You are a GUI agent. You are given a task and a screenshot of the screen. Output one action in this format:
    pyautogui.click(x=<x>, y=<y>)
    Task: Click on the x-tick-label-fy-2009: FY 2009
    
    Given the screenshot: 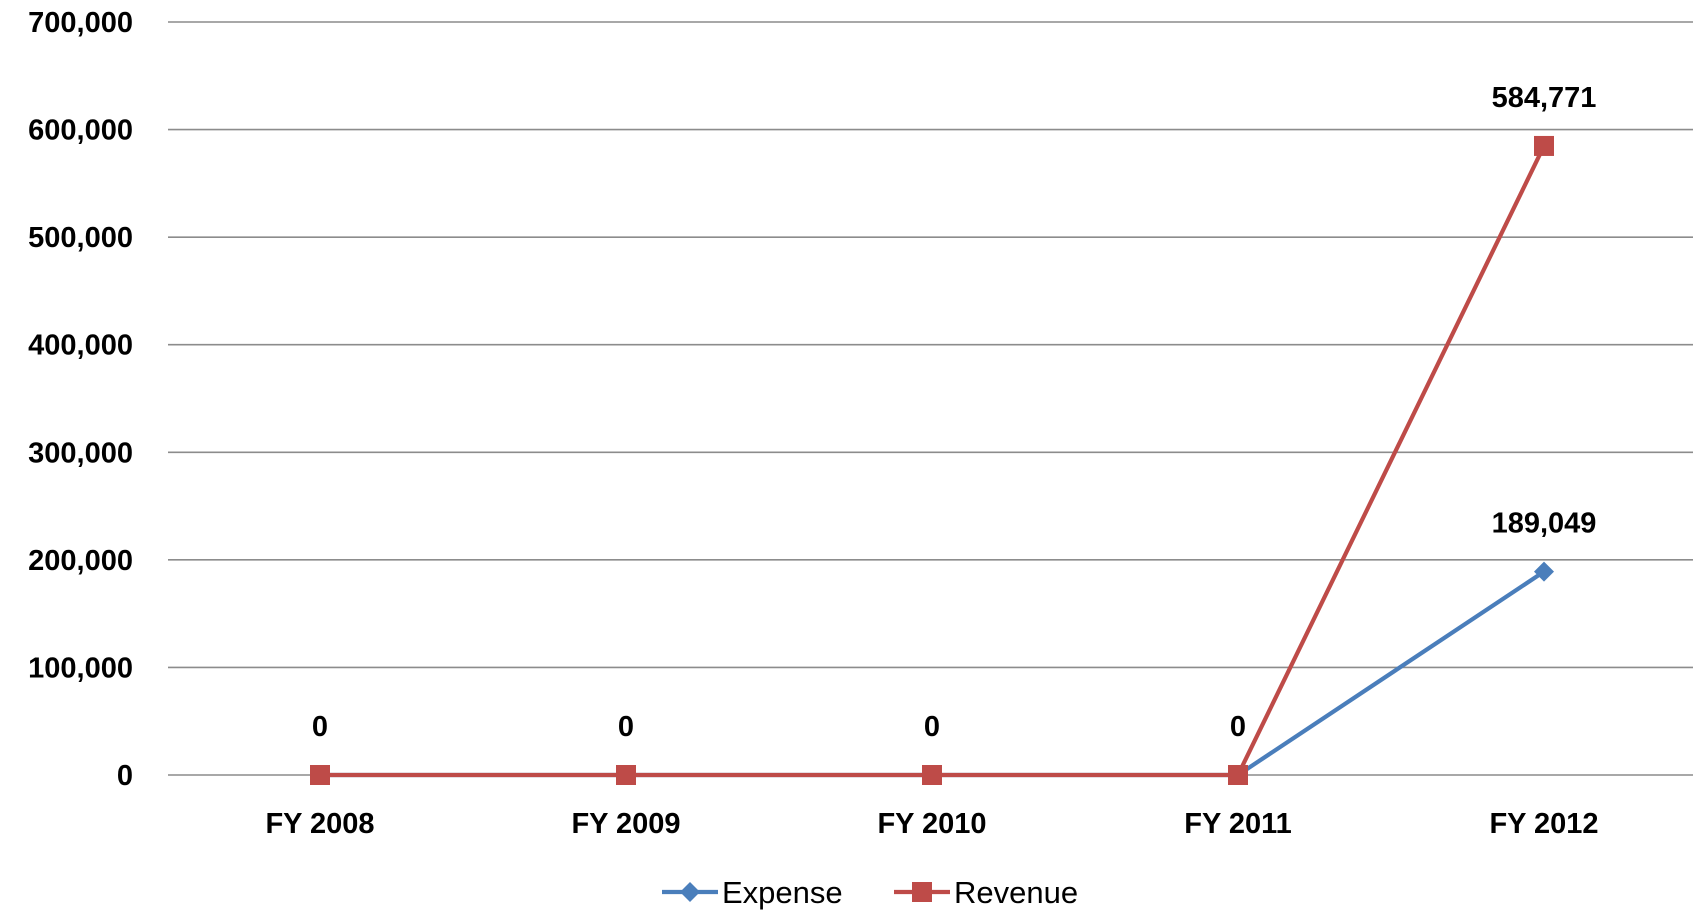 What is the action you would take?
    pyautogui.click(x=625, y=824)
    